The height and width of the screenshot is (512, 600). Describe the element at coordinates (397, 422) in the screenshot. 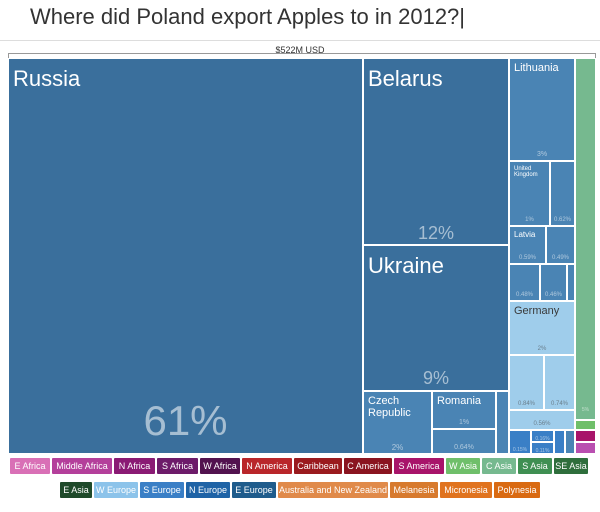

I see `treemap-cell-czech-republic: Czech Republic 2%` at that location.